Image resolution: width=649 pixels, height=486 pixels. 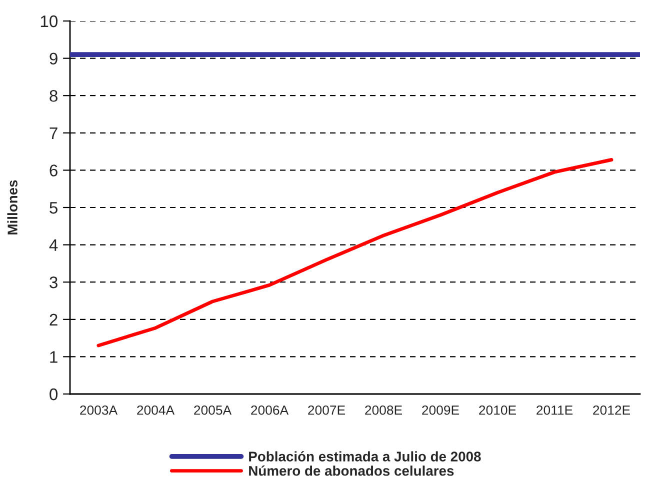 I want to click on x-tick-label: 2007E, so click(x=327, y=410).